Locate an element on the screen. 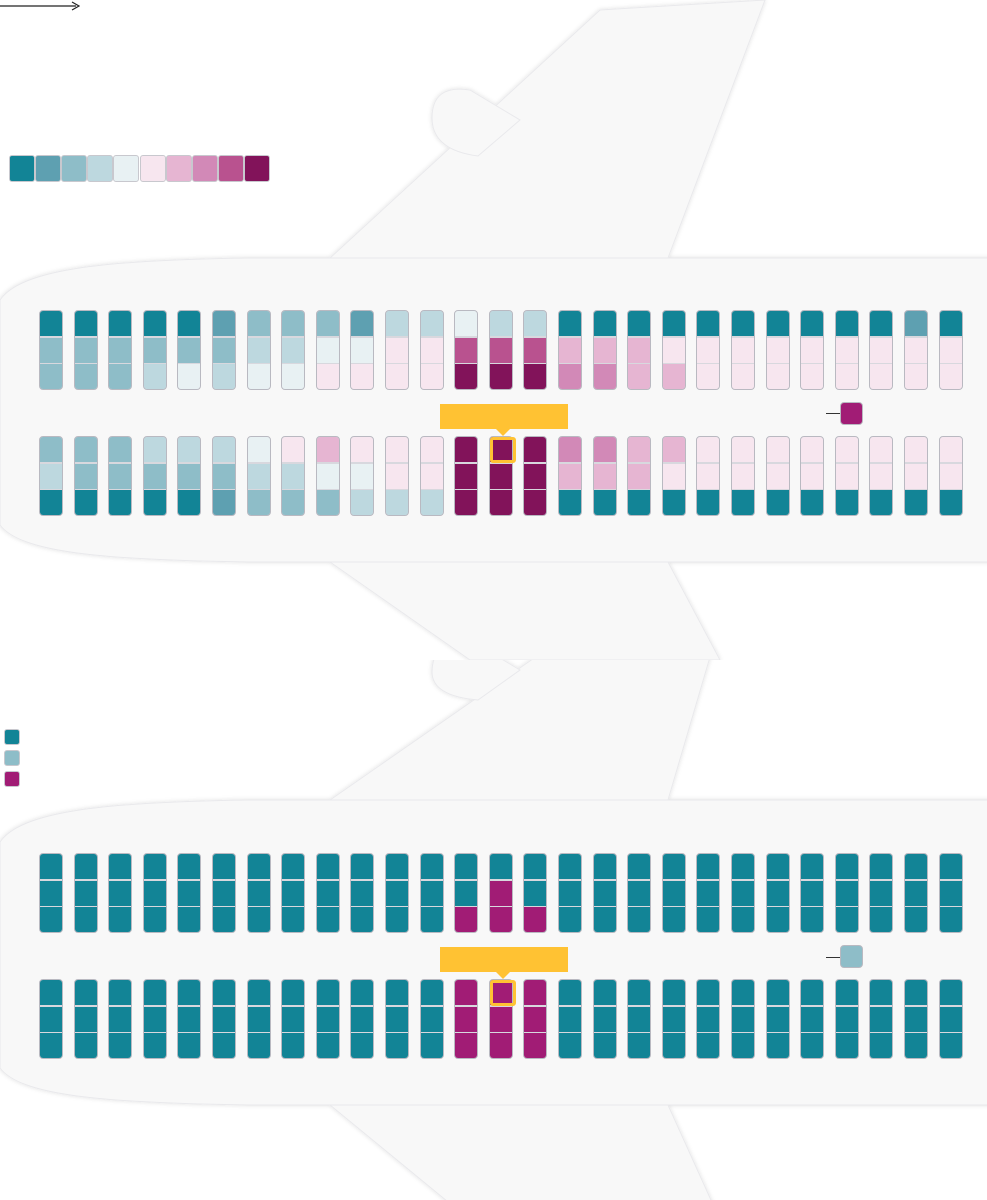 This screenshot has height=1200, width=987. legend-swatch is located at coordinates (12, 779).